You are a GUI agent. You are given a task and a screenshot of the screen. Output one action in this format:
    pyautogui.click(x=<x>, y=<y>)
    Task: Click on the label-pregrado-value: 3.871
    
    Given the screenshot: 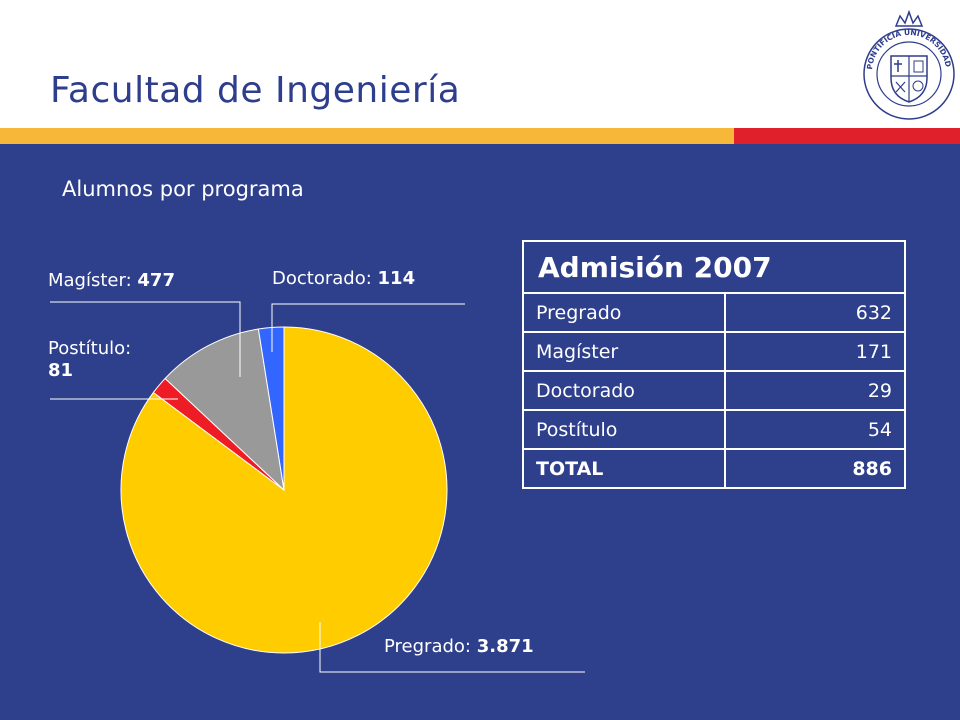 What is the action you would take?
    pyautogui.click(x=505, y=646)
    